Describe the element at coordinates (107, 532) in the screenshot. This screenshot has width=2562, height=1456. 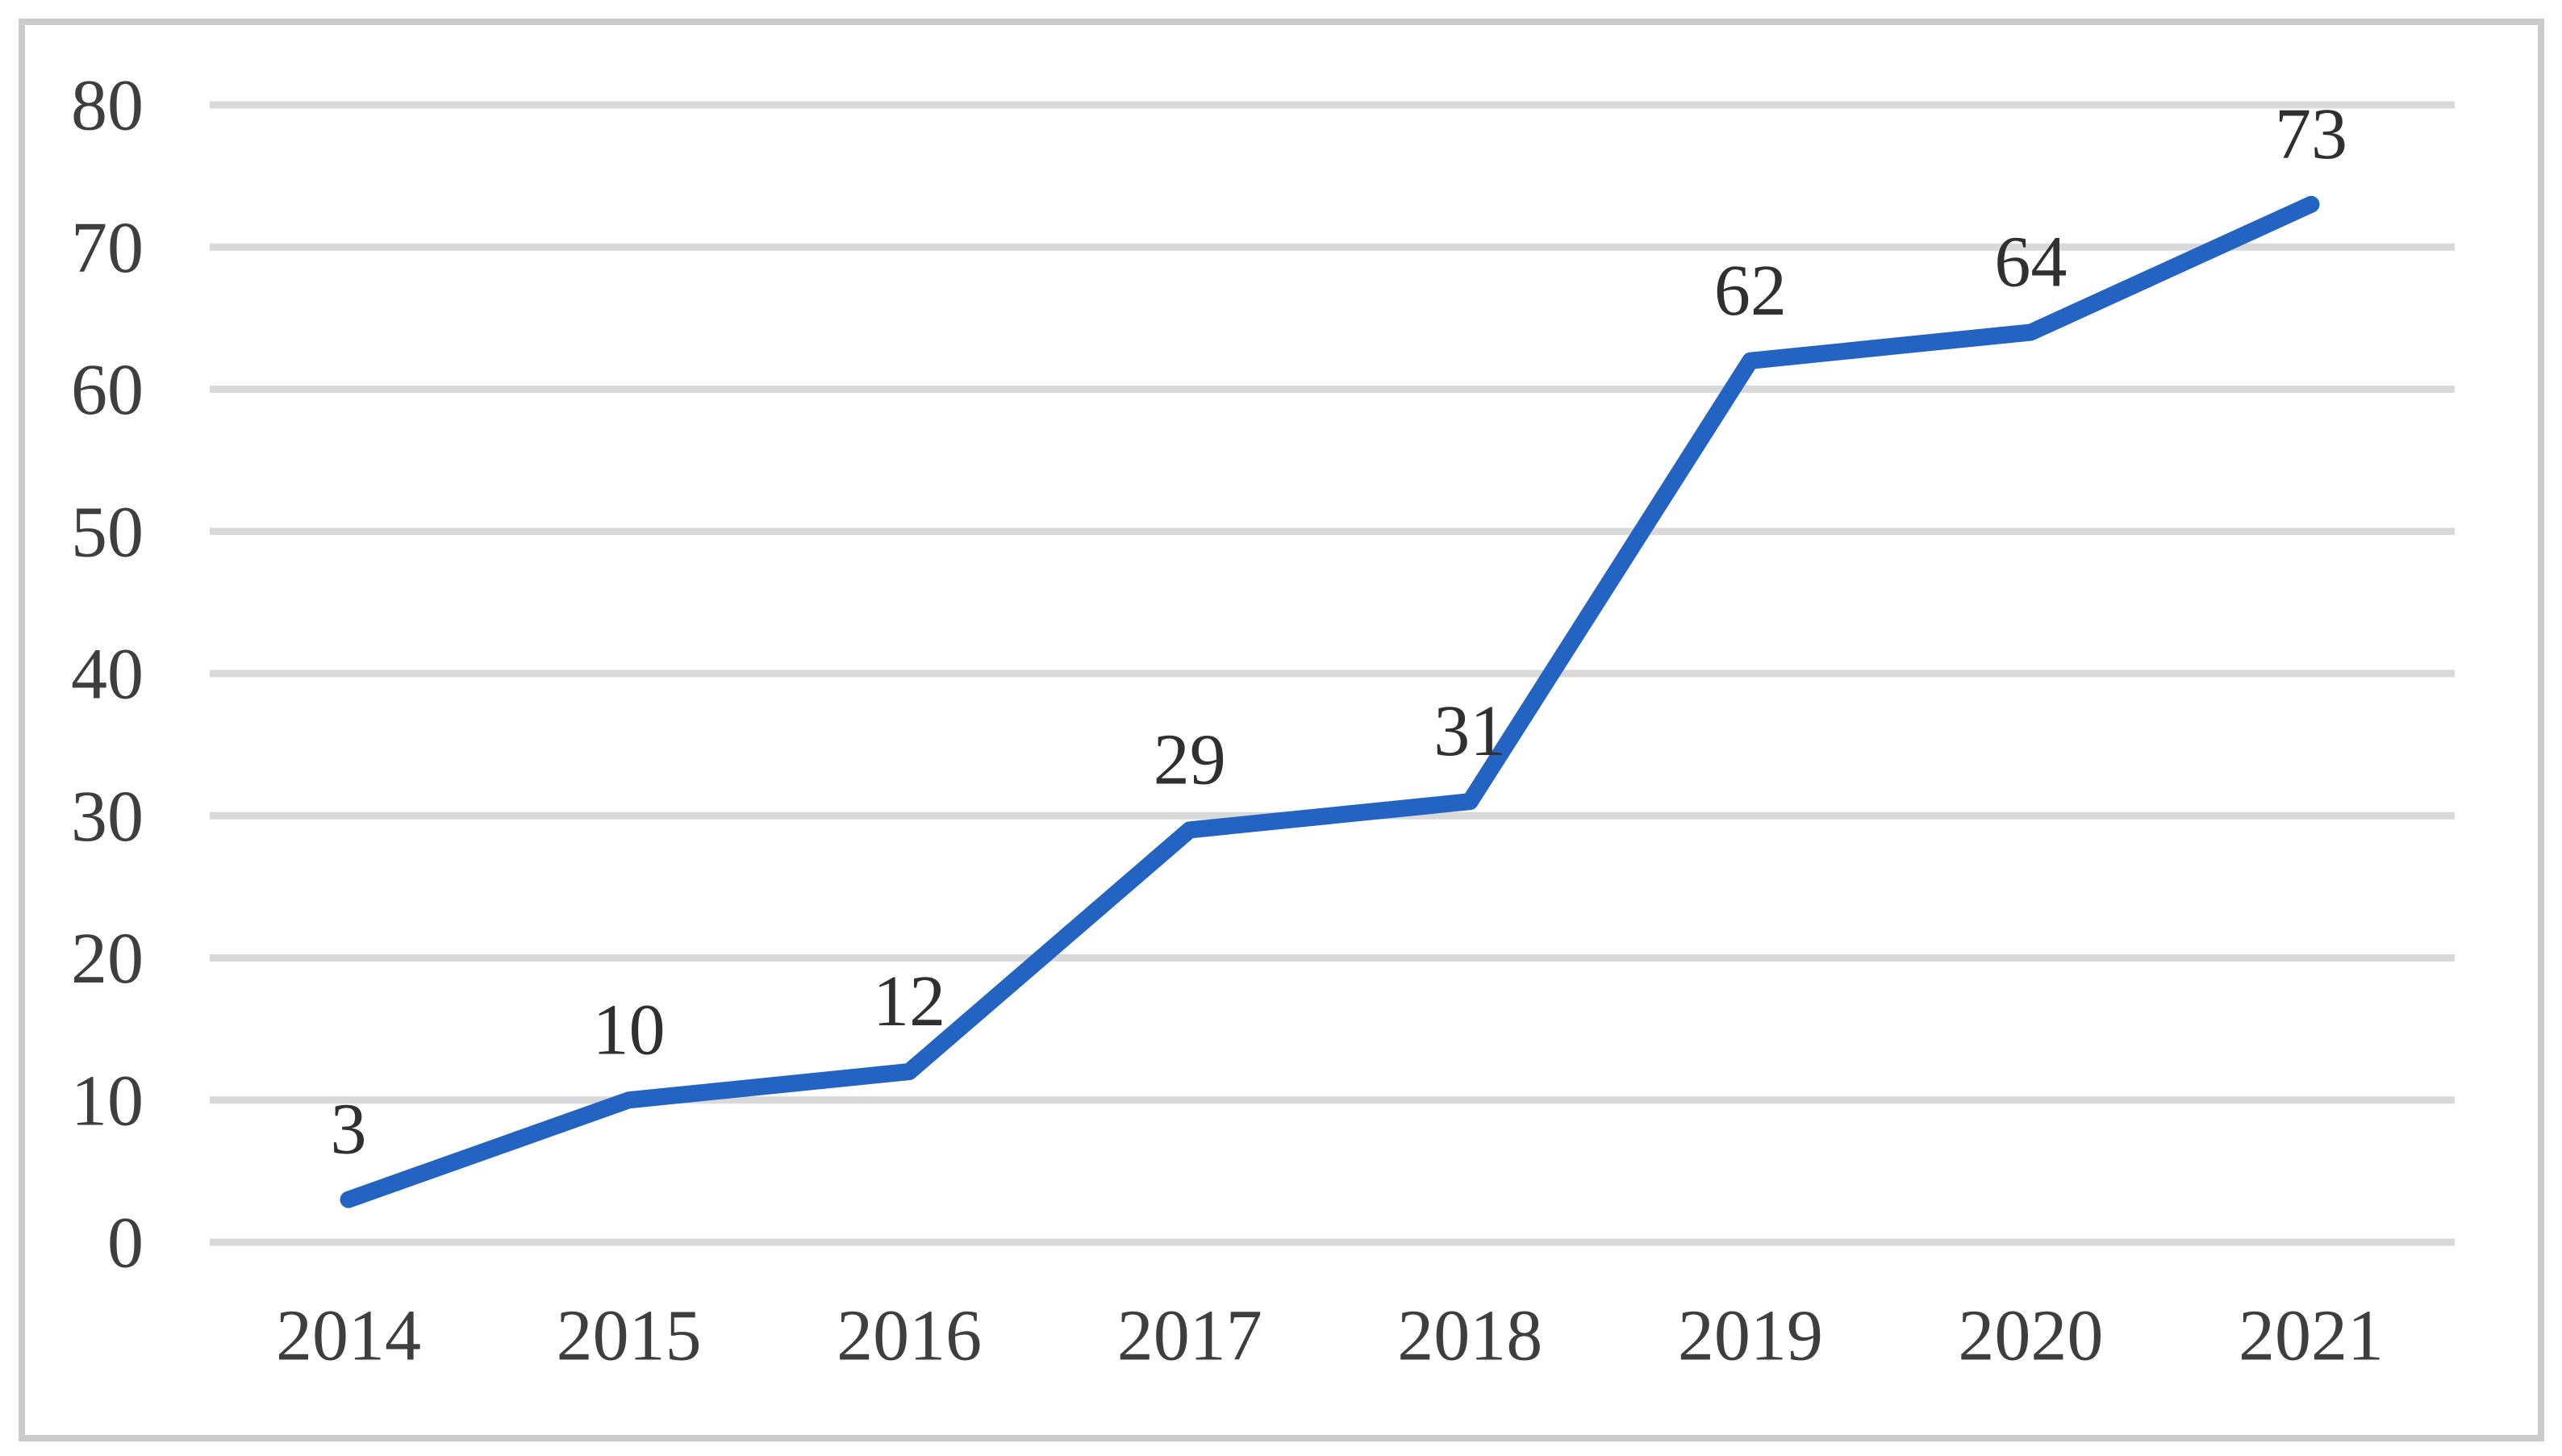
I see `y-tick-label: 50` at that location.